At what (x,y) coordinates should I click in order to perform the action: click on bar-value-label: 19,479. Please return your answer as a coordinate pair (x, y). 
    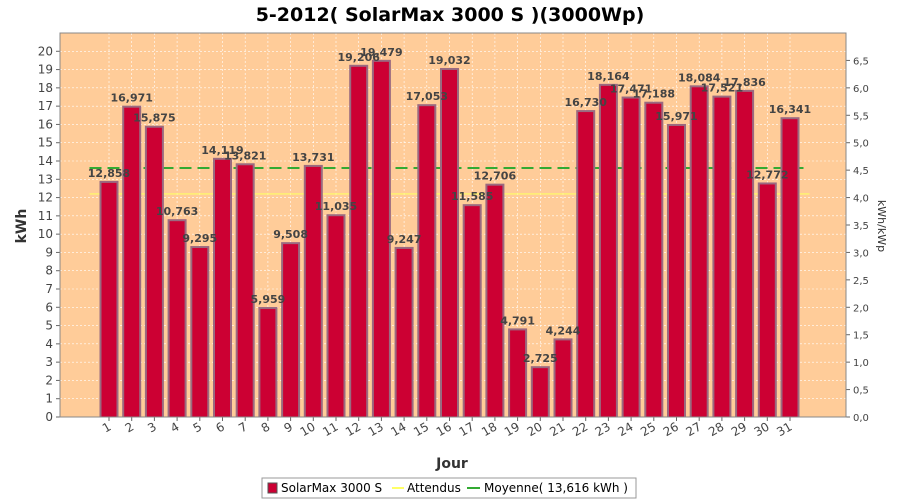
    Looking at the image, I should click on (381, 52).